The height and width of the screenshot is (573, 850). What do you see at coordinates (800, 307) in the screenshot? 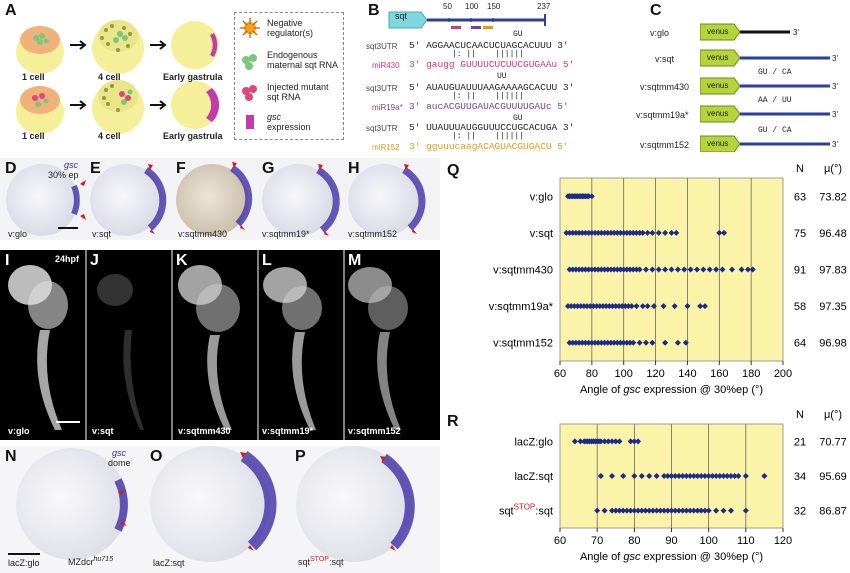
I see `row-n-0-3: 58` at bounding box center [800, 307].